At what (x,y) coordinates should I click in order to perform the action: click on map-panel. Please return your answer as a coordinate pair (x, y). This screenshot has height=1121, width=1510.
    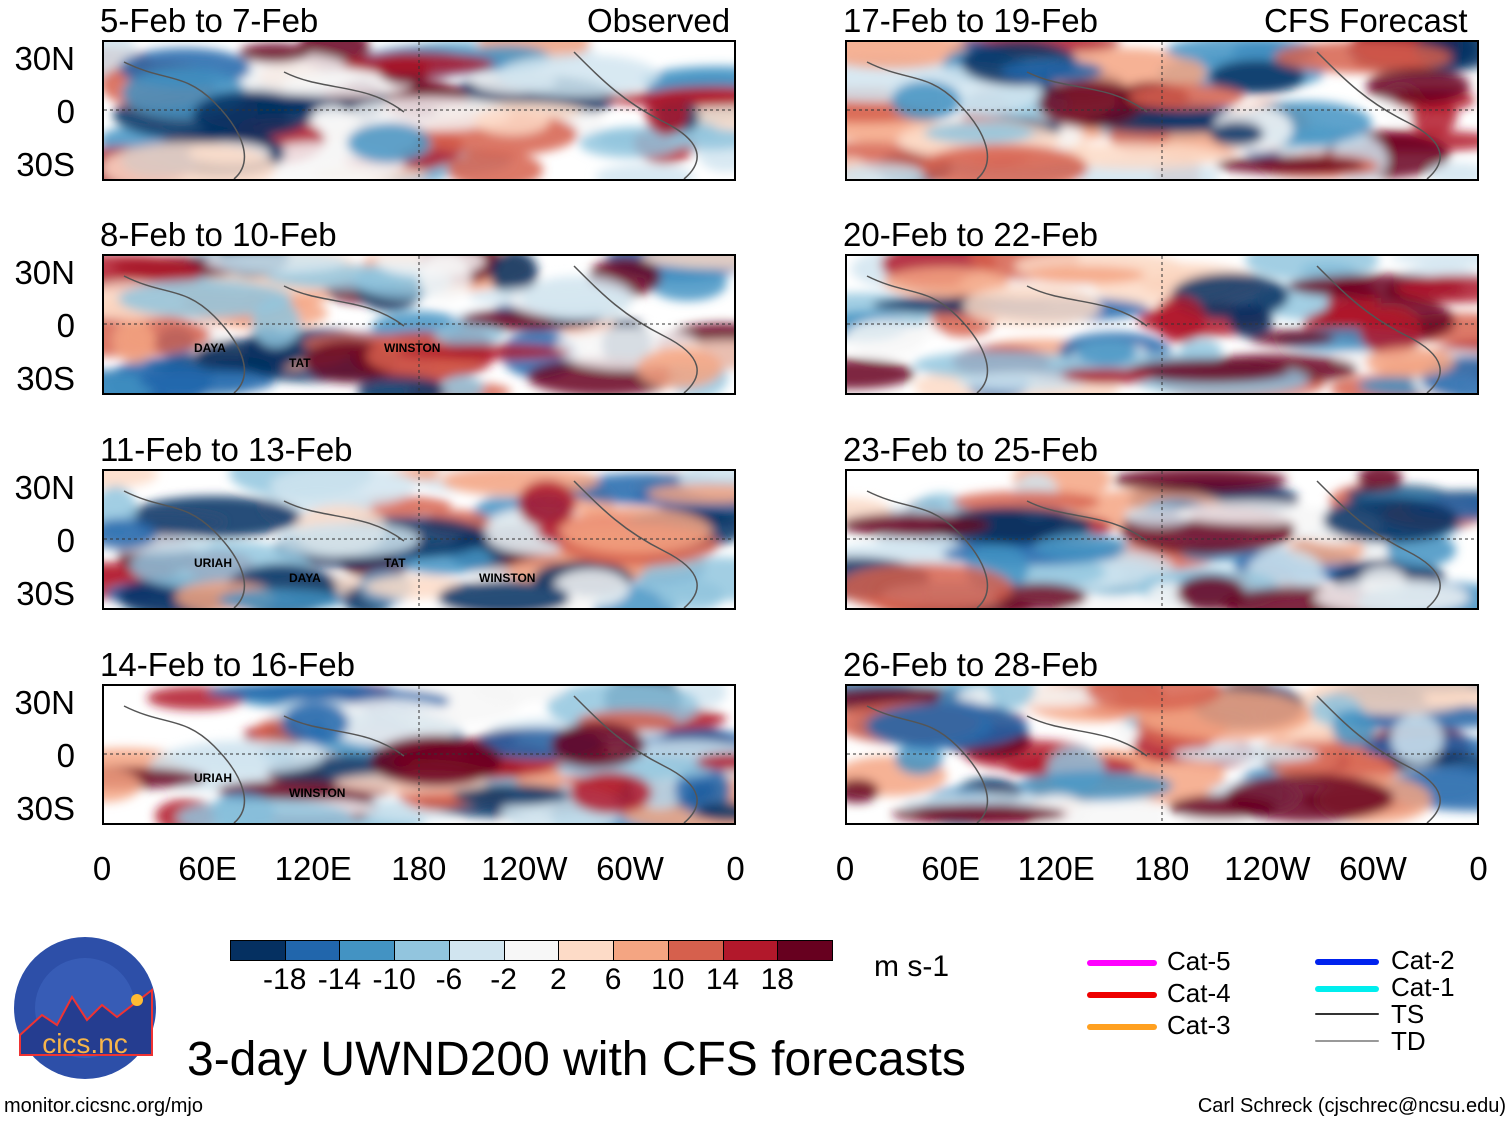
    Looking at the image, I should click on (419, 110).